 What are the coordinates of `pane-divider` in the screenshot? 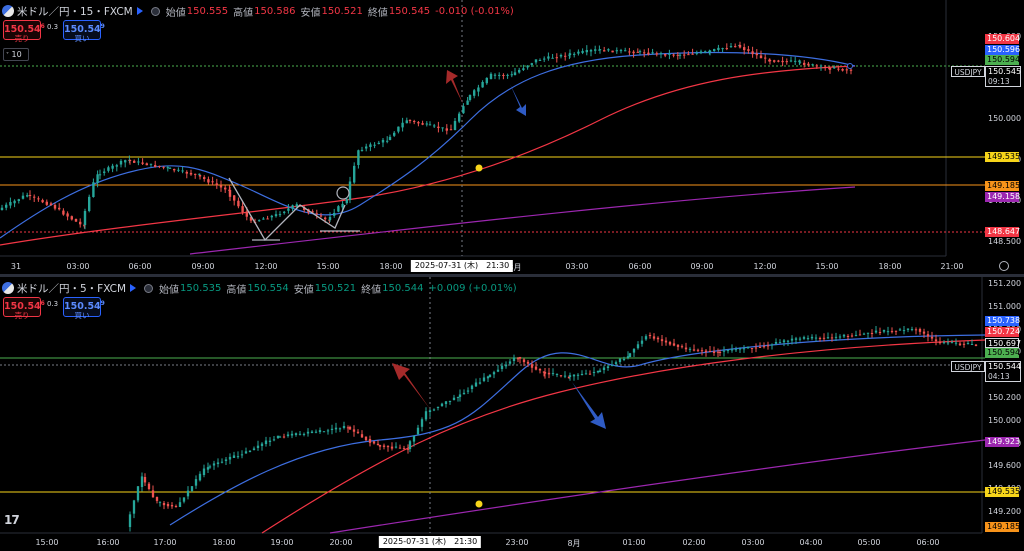 It's located at (512, 275).